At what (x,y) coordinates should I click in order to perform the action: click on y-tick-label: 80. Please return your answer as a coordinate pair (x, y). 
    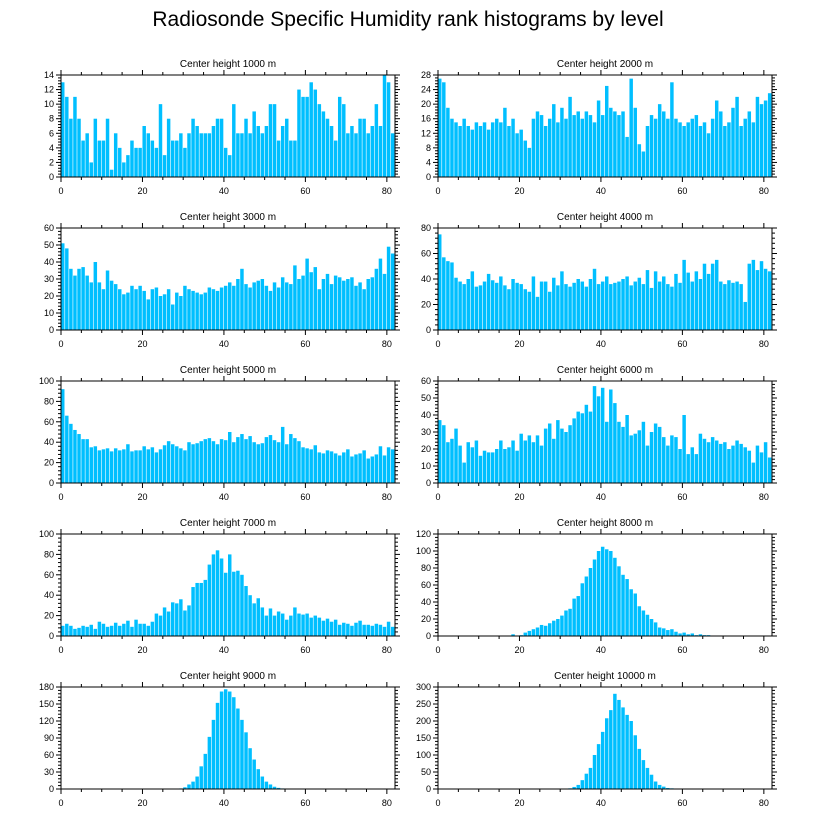
    Looking at the image, I should click on (49, 401).